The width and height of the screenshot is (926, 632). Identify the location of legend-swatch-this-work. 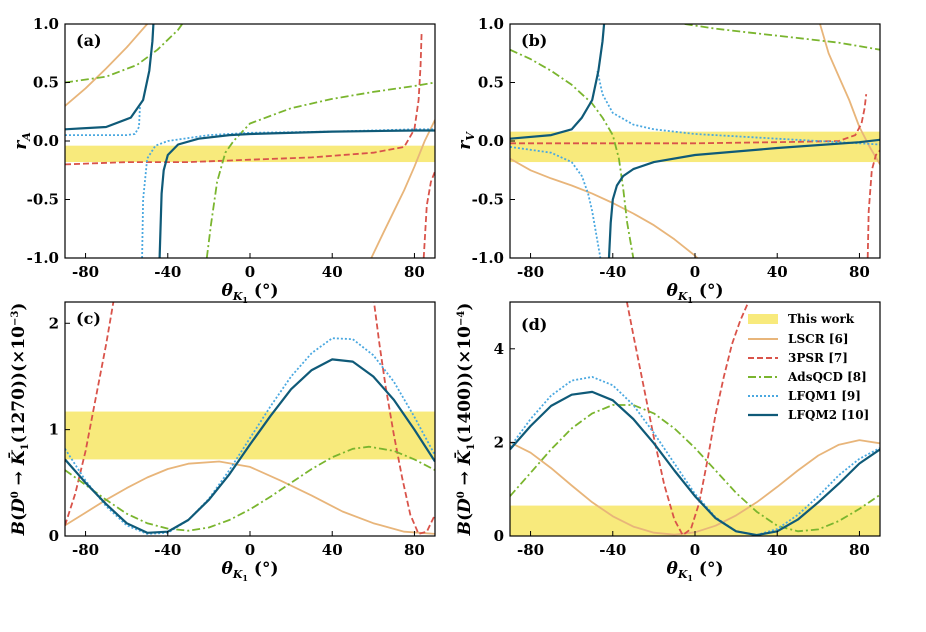
(763, 319).